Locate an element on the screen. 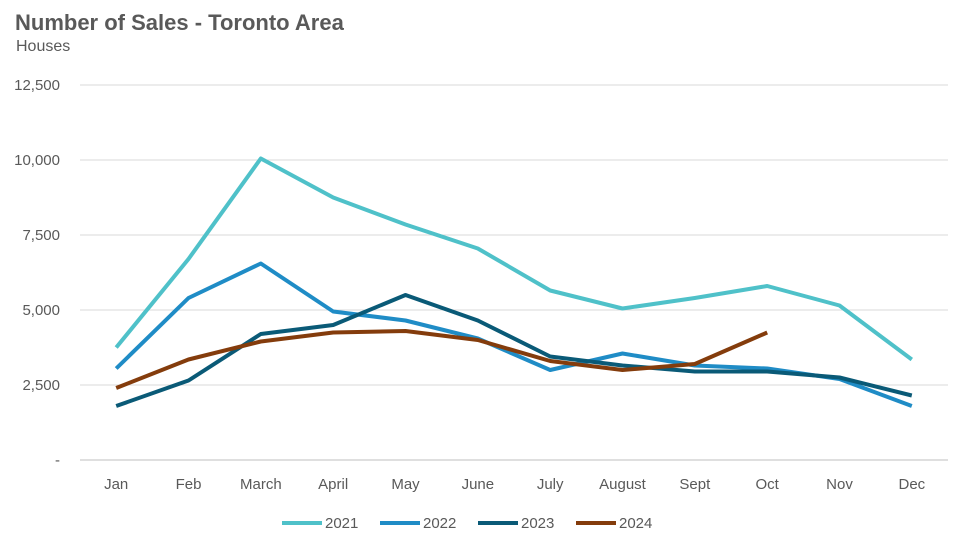 Image resolution: width=955 pixels, height=544 pixels. legend-item-2024: 2024 is located at coordinates (614, 523).